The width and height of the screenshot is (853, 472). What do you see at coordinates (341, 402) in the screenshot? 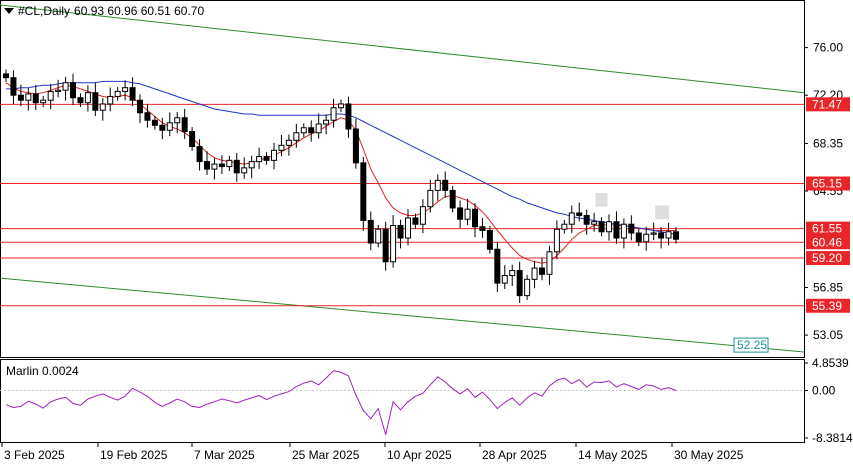
I see `marlin-indicator-line` at bounding box center [341, 402].